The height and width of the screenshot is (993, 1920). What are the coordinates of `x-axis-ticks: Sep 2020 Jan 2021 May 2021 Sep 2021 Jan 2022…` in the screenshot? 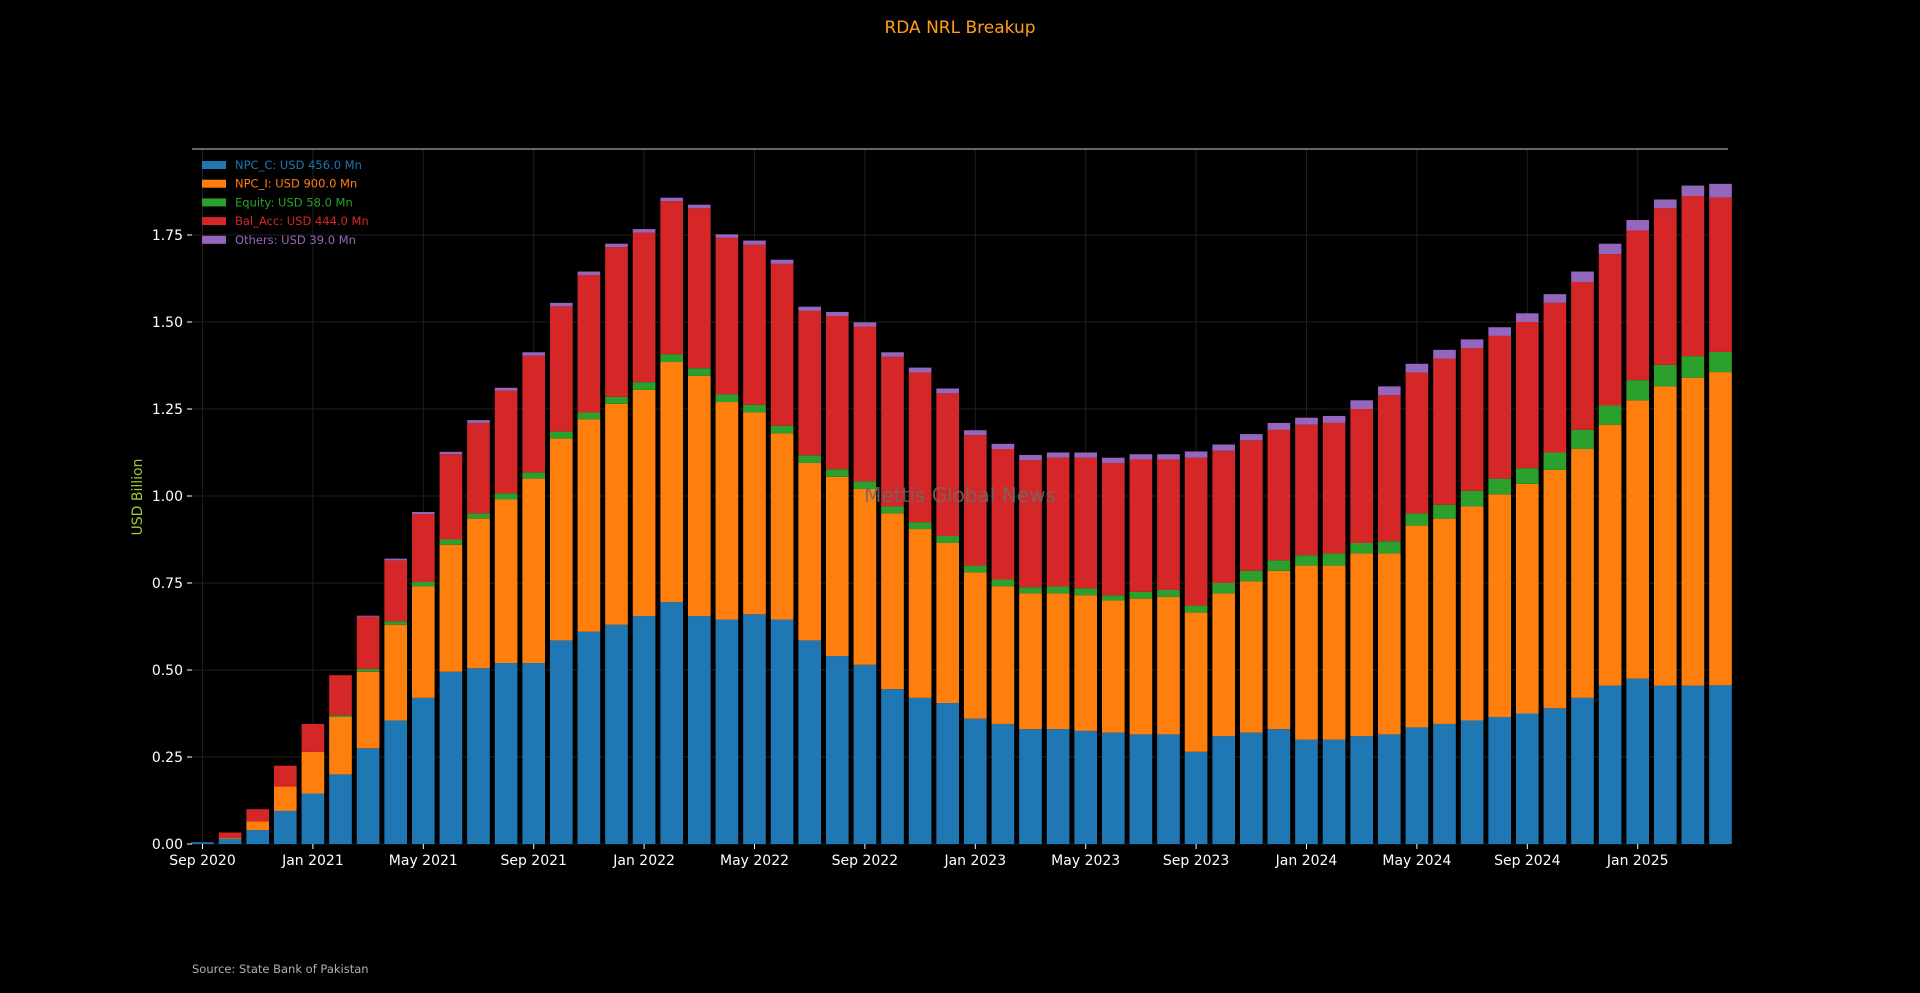 It's located at (919, 856).